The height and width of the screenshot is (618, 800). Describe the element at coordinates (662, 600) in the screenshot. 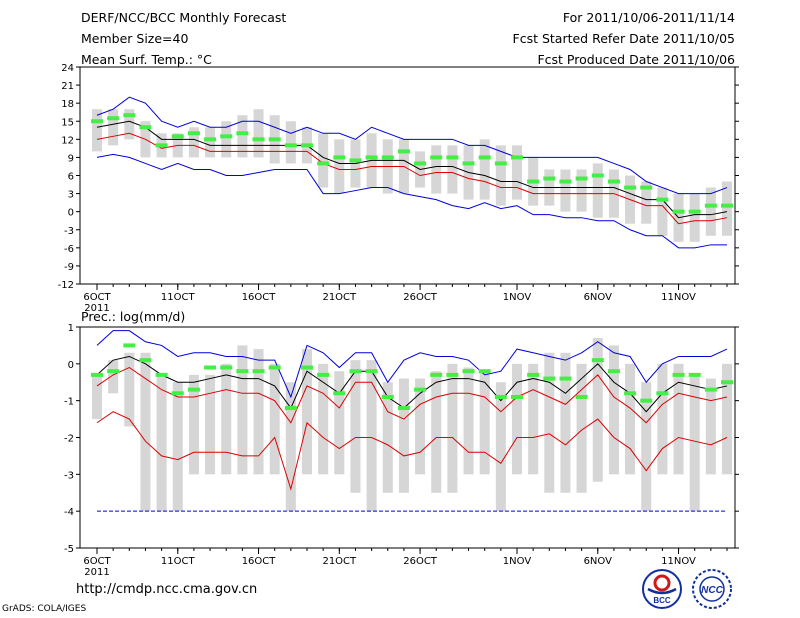

I see `bcc-logo-text: BCC` at that location.